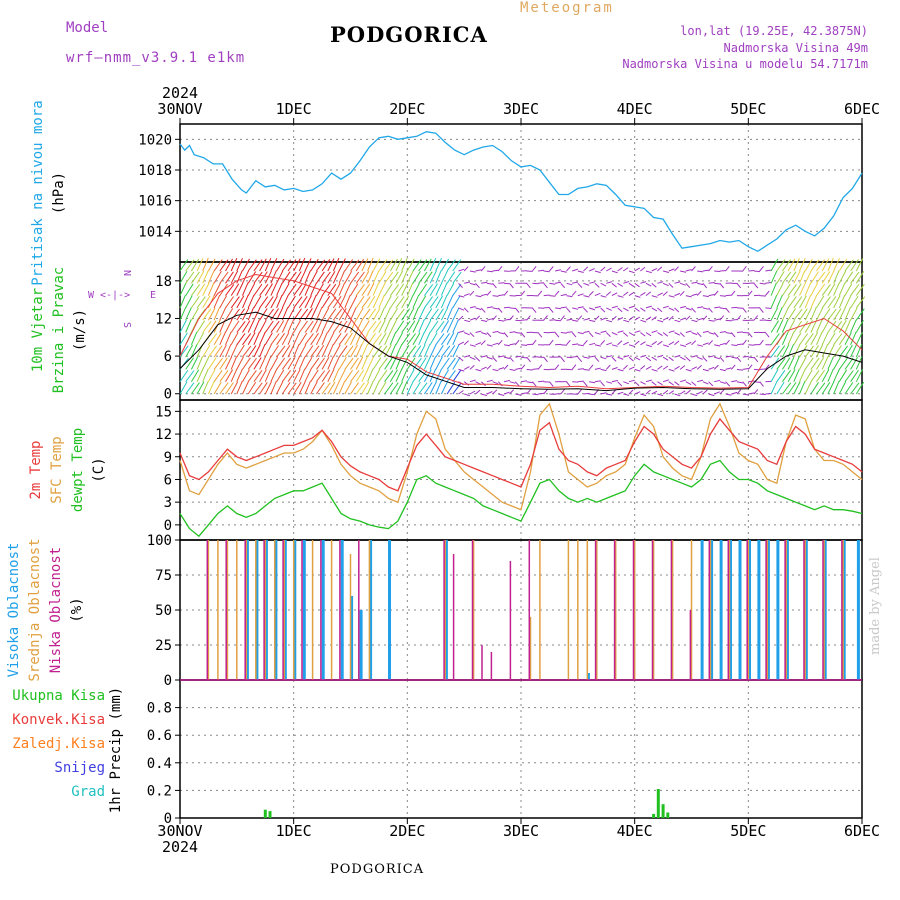 The image size is (900, 900). Describe the element at coordinates (521, 193) in the screenshot. I see `panel-frame-pressure` at that location.